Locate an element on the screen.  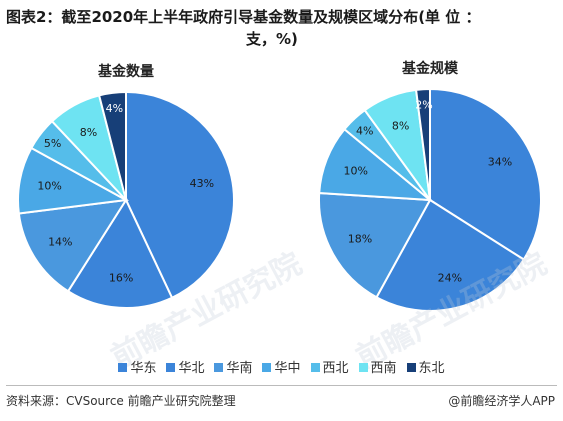
legend-item: 华北 is located at coordinates (185, 366).